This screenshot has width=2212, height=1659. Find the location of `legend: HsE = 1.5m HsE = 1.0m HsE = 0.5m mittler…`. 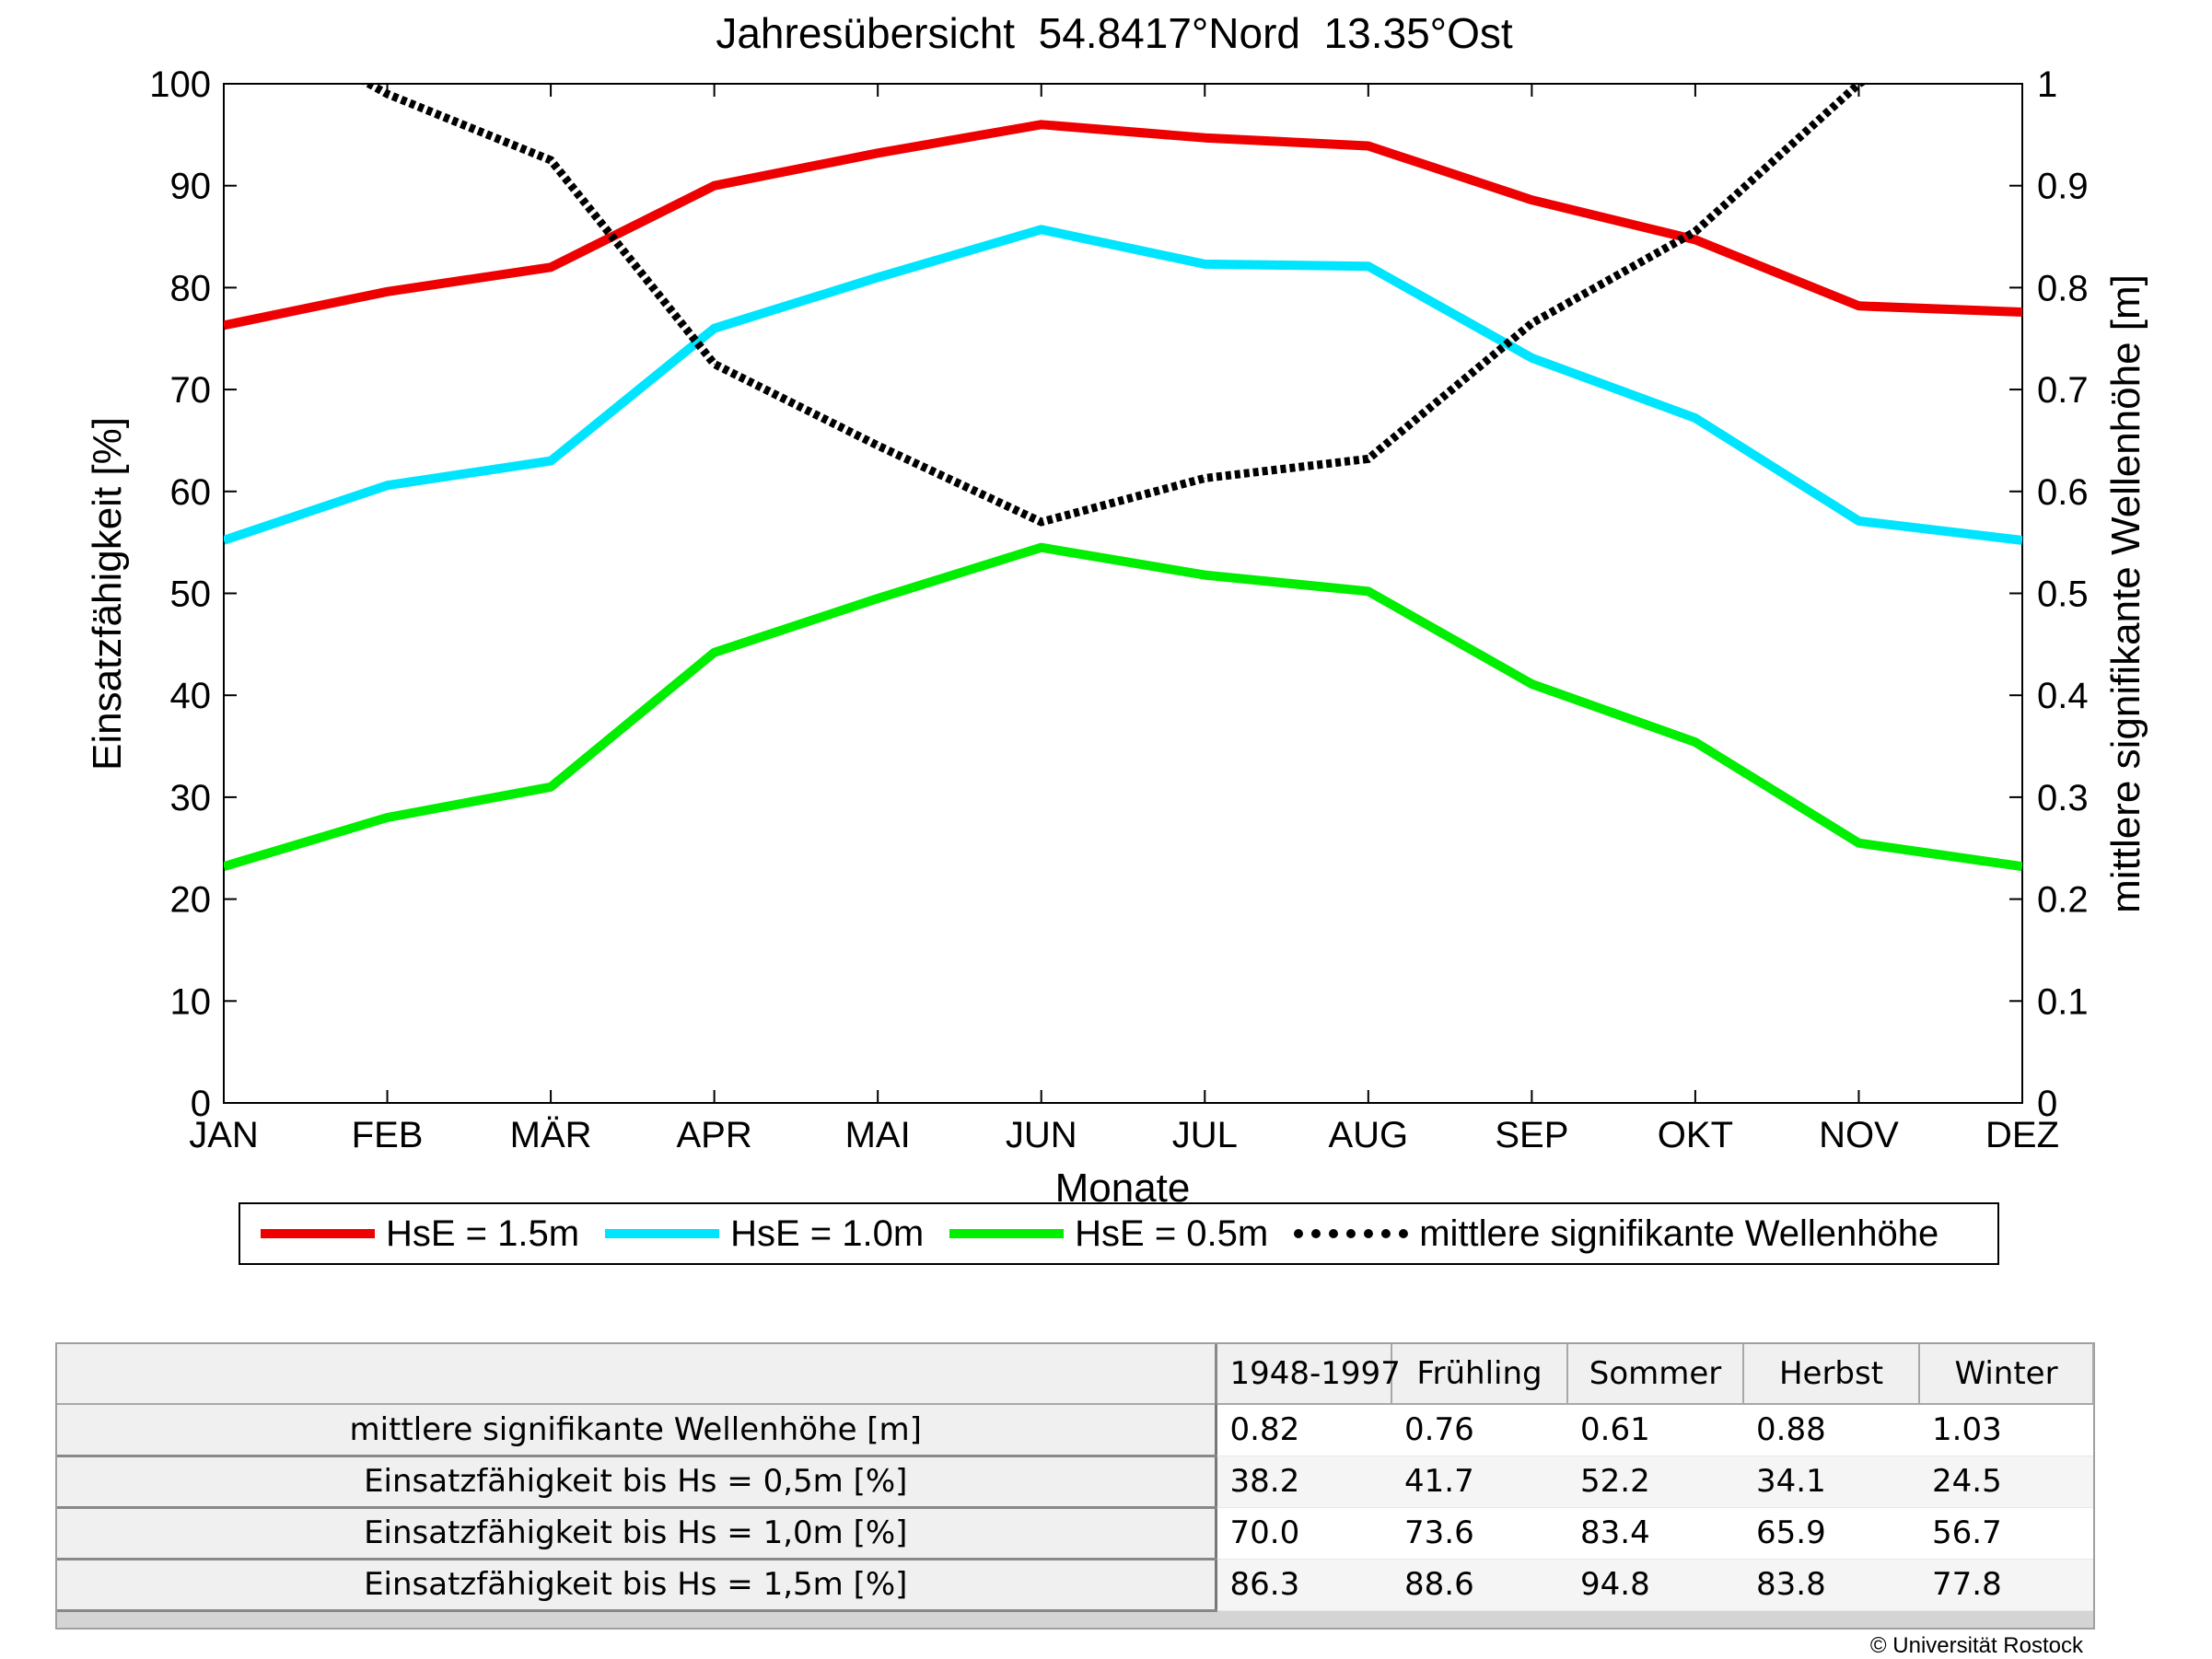

legend: HsE = 1.5m HsE = 1.0m HsE = 0.5m mittler… is located at coordinates (1119, 1233).